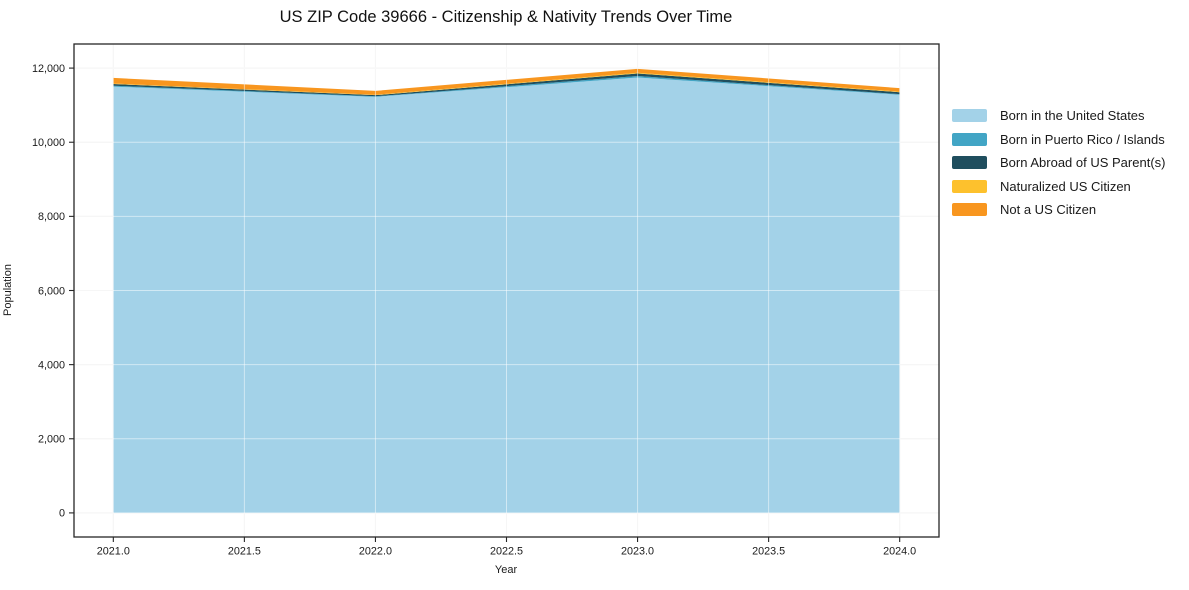  Describe the element at coordinates (51, 440) in the screenshot. I see `y-tick-label: 2,000` at that location.